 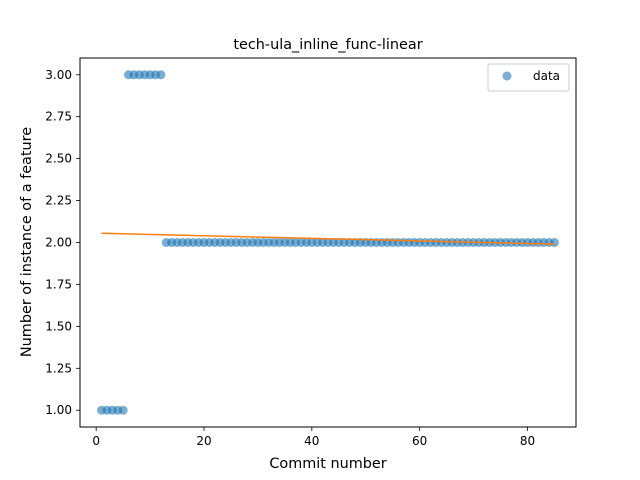 What do you see at coordinates (58, 201) in the screenshot?
I see `y-tick-label-5: 2.25` at bounding box center [58, 201].